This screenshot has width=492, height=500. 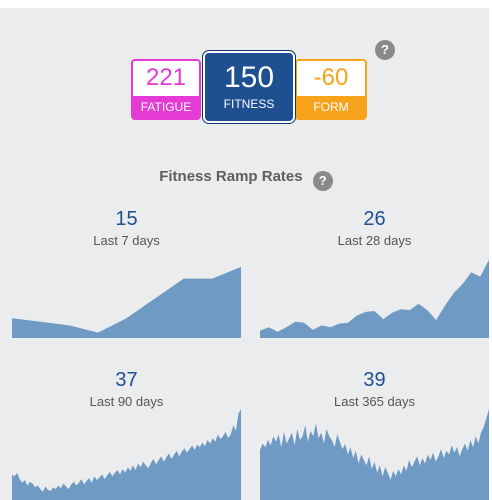 I want to click on ramp-rates-help-icon: ?, so click(x=322, y=181).